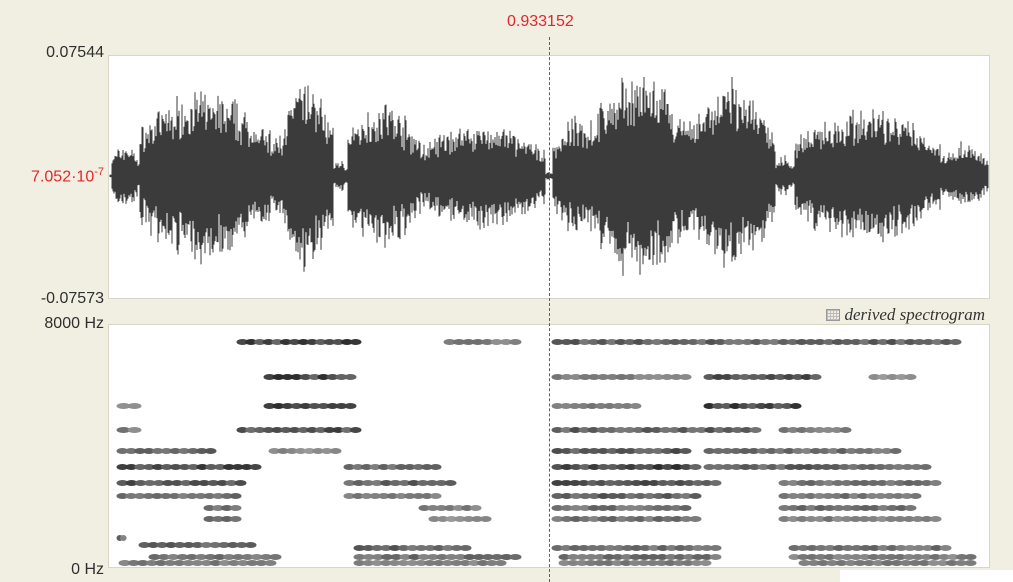 Image resolution: width=1013 pixels, height=582 pixels. I want to click on waveform-center-label: 7.052·10⁻⁷, so click(67, 176).